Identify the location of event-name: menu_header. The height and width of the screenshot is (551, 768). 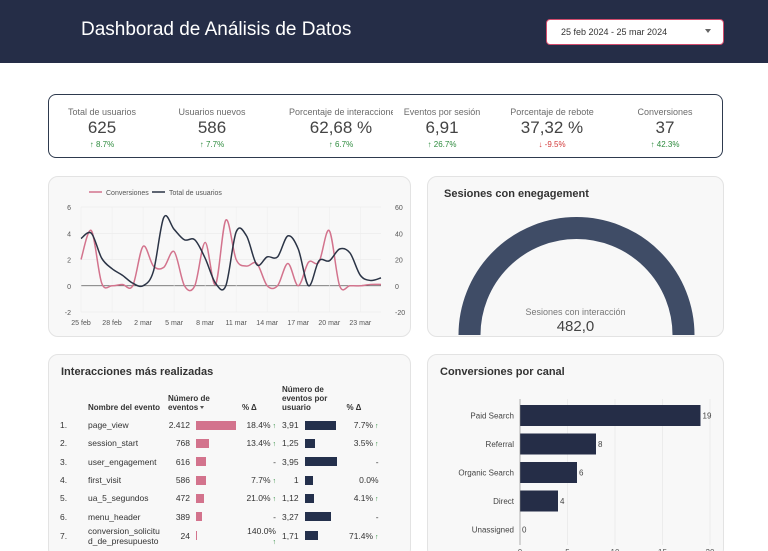
(114, 516).